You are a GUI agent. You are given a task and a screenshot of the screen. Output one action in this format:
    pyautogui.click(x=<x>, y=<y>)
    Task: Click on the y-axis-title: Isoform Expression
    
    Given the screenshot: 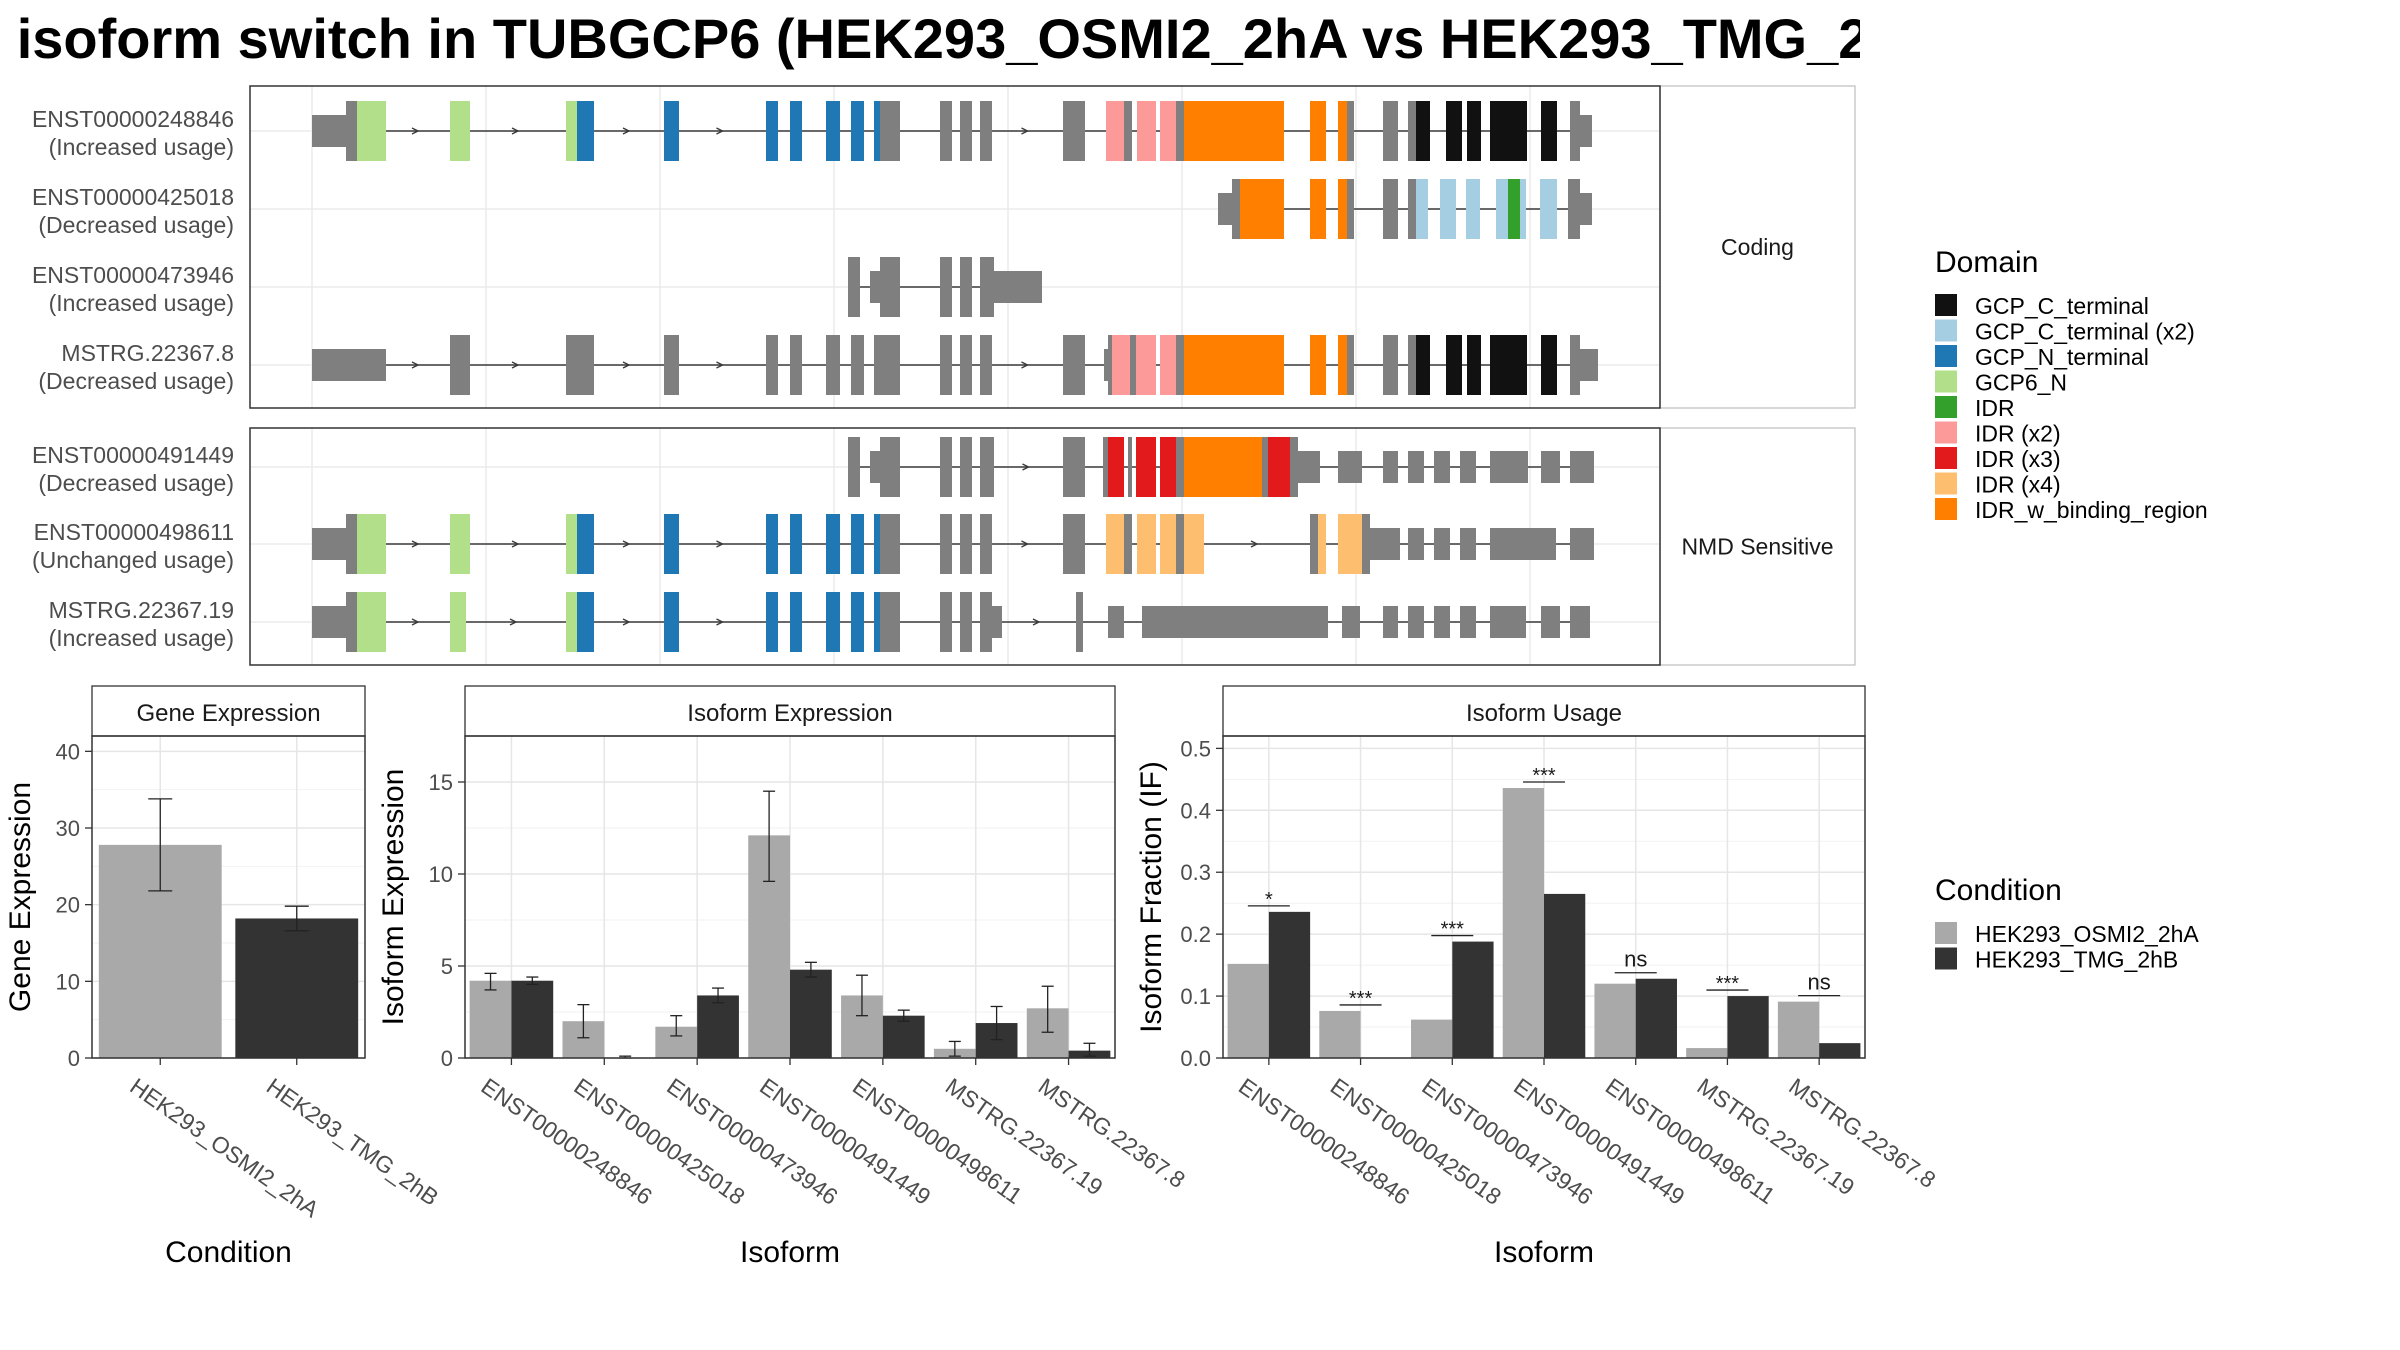 What is the action you would take?
    pyautogui.click(x=393, y=897)
    